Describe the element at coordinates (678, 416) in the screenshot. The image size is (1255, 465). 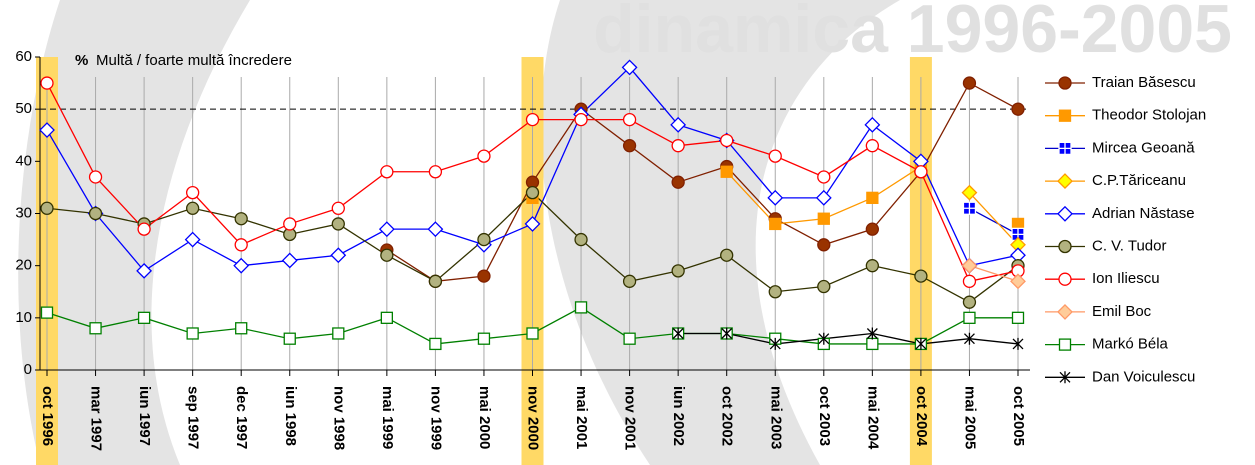
I see `x-tick-label: iun 2002` at that location.